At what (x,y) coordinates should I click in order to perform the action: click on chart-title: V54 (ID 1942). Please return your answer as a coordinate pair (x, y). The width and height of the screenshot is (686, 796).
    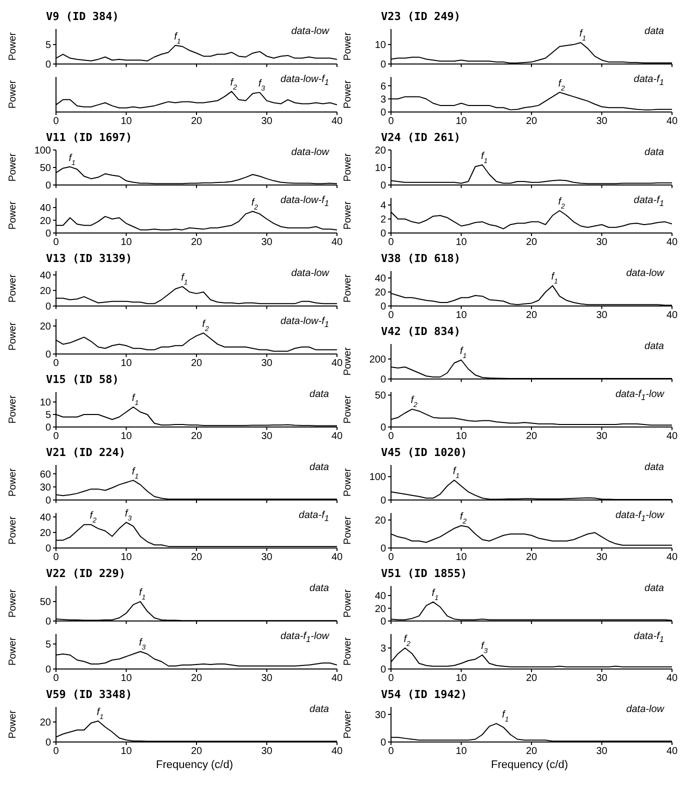
    Looking at the image, I should click on (424, 694).